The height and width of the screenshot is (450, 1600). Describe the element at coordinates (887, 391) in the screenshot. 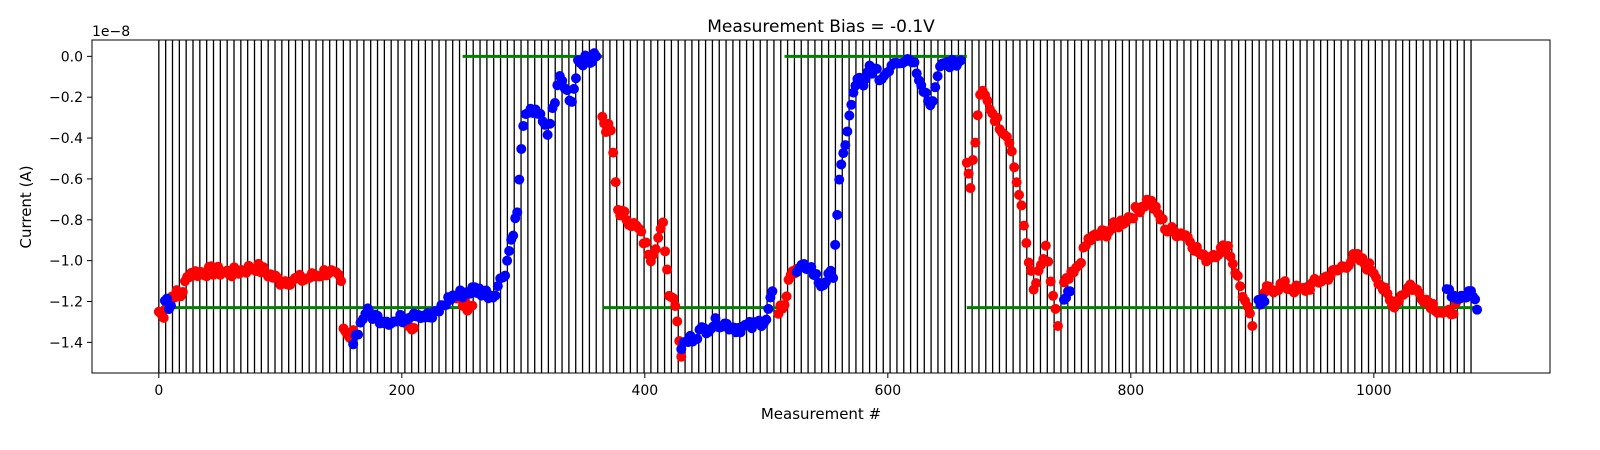

I see `x-tick-label: 600` at that location.